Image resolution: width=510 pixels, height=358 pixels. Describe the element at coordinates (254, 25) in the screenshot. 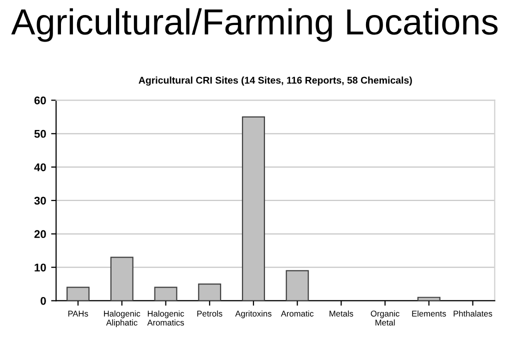

I see `chart-title: Agricultural/Farming Locations` at that location.